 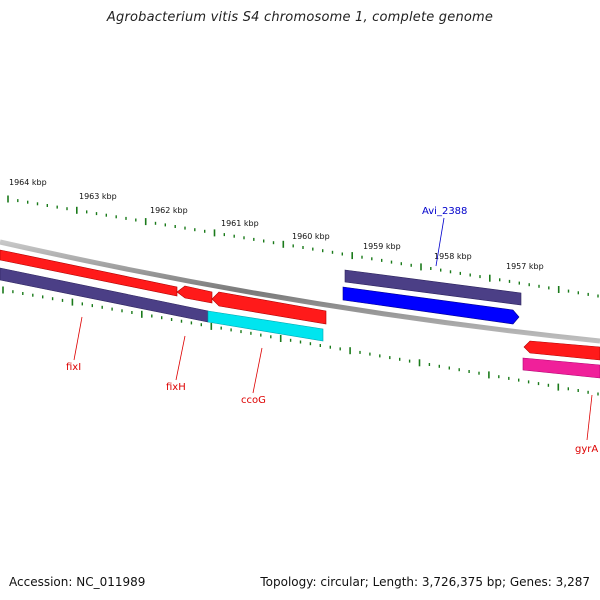 What do you see at coordinates (265, 326) in the screenshot?
I see `cog-cyan-segment` at bounding box center [265, 326].